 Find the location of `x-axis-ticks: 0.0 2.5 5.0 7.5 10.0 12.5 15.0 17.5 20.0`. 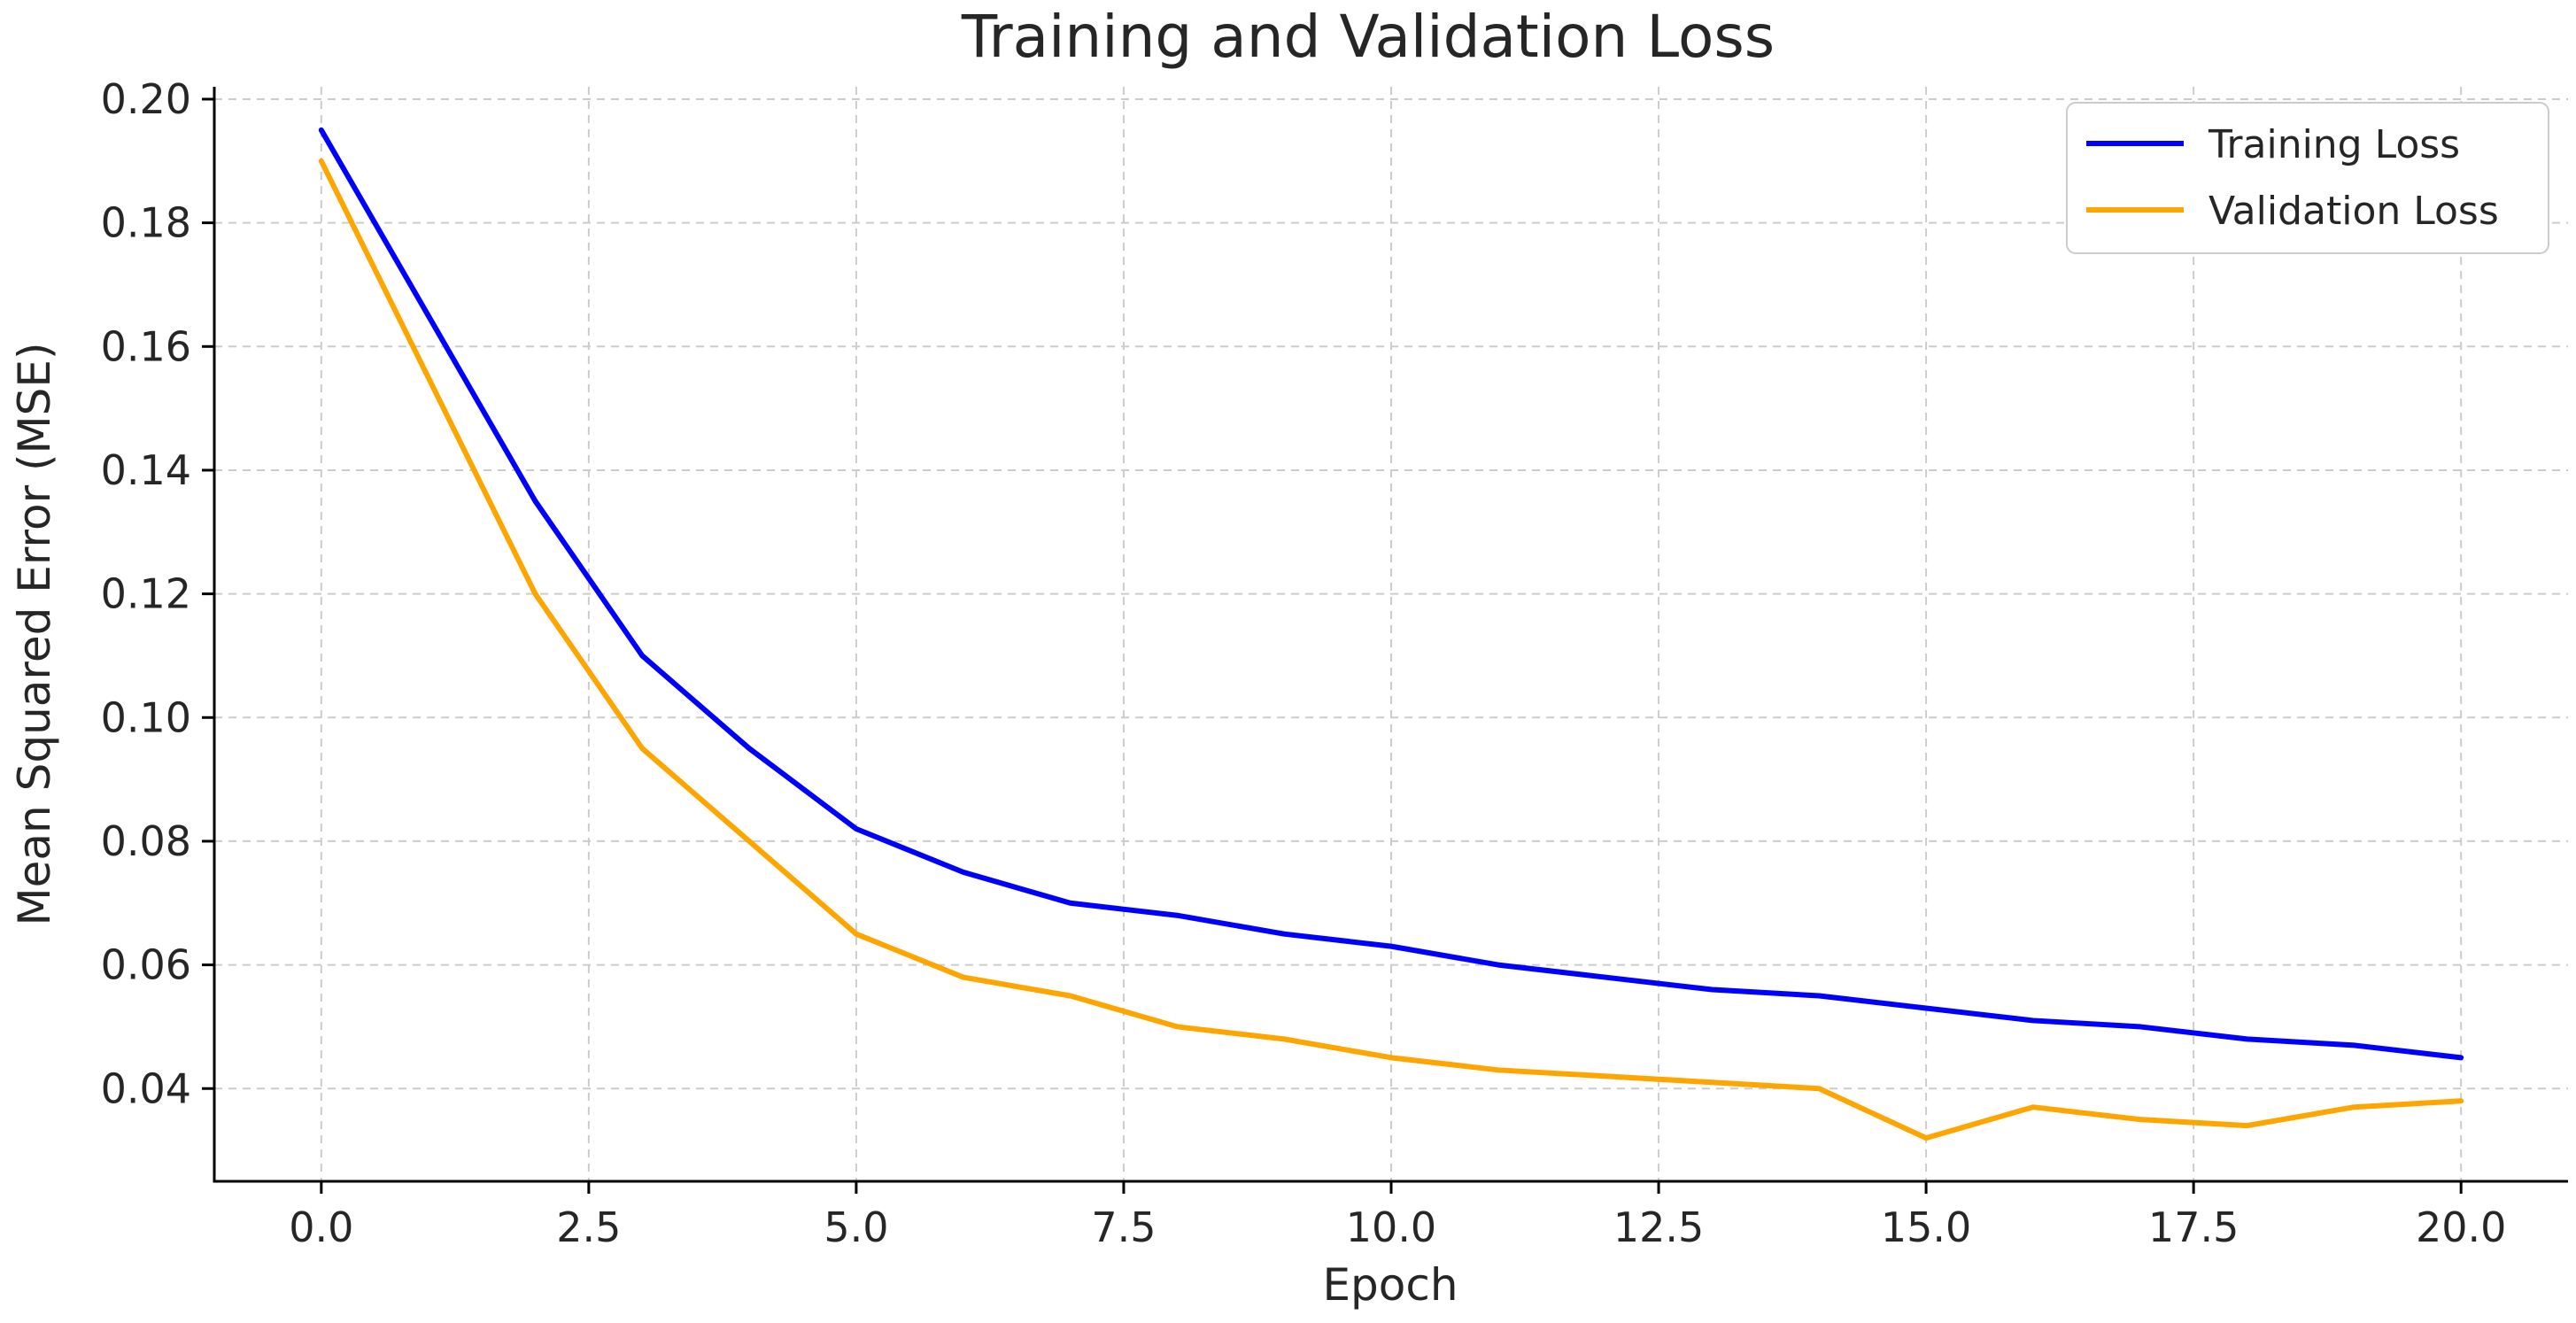

x-axis-ticks: 0.0 2.5 5.0 7.5 10.0 12.5 15.0 17.5 20.0 is located at coordinates (1397, 1216).